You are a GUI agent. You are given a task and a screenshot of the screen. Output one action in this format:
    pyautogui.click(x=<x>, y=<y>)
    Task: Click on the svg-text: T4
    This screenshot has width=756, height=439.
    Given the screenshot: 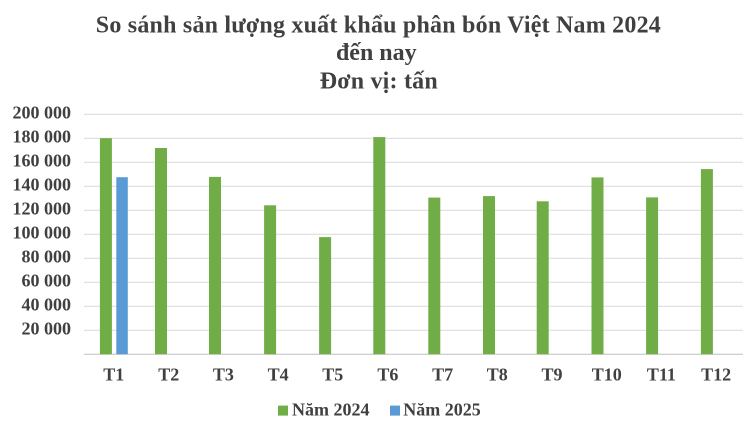 What is the action you would take?
    pyautogui.click(x=278, y=375)
    